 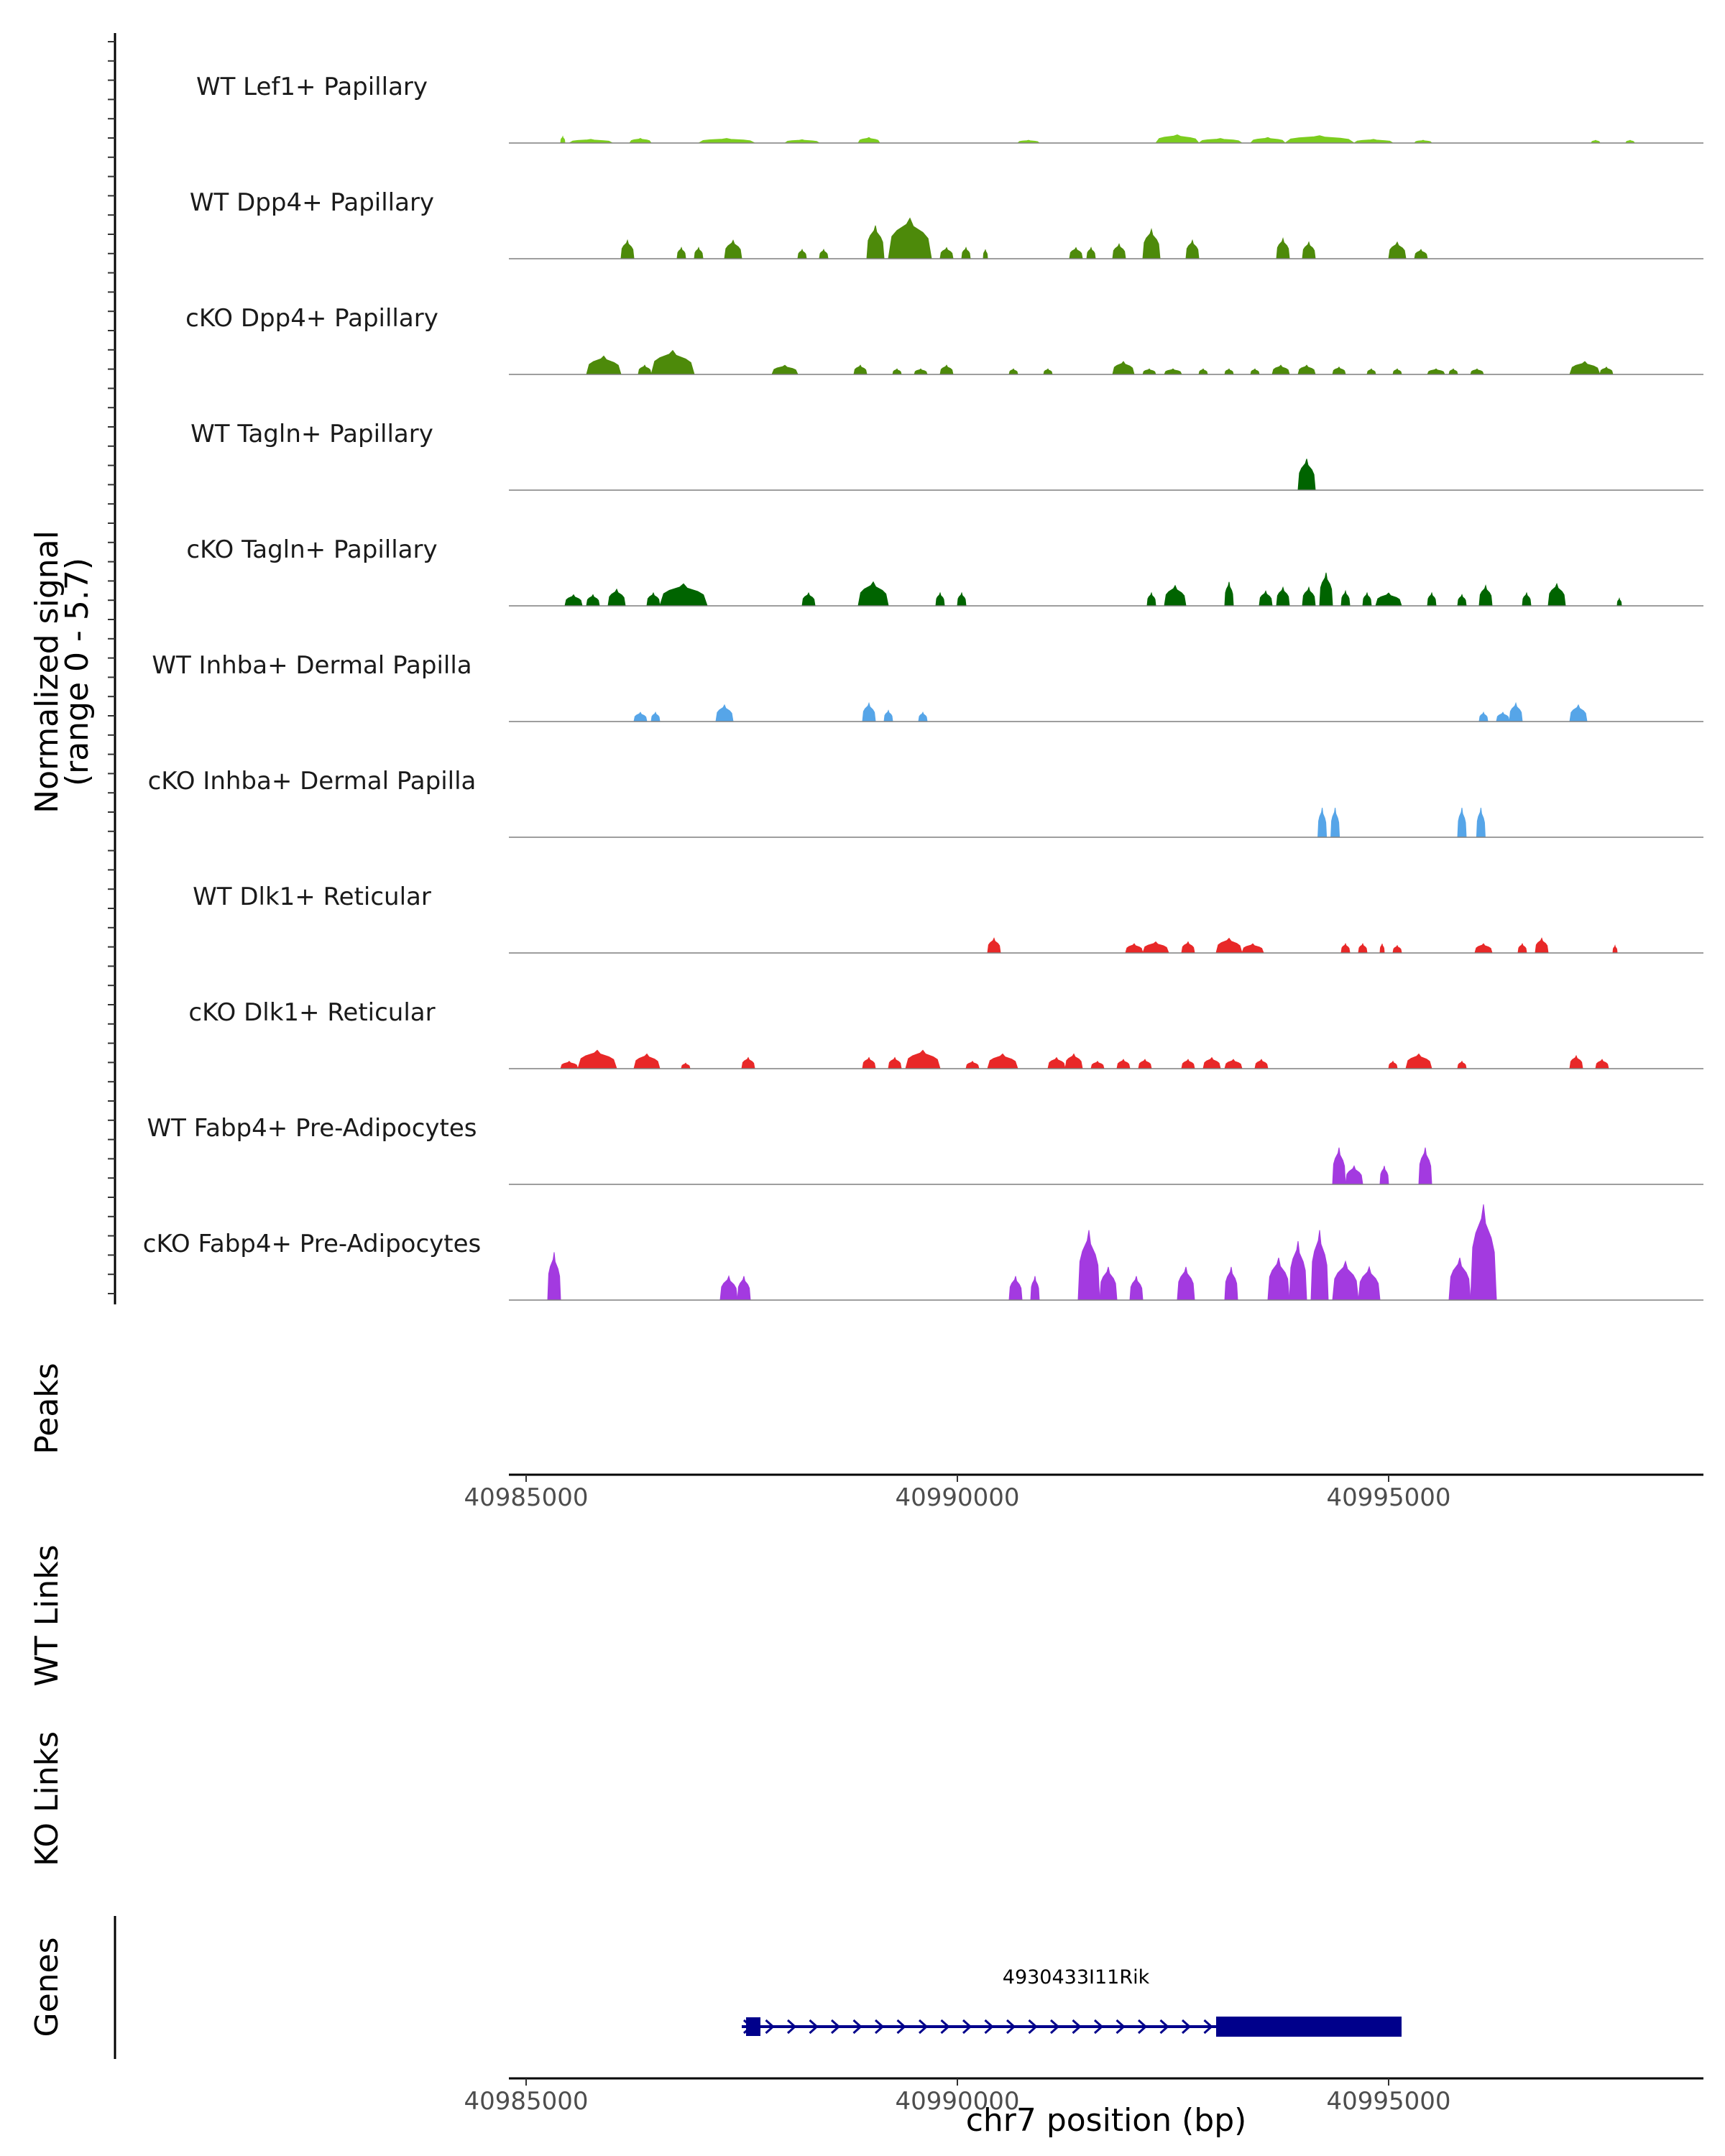 I want to click on genes-panel-label: Genes, so click(x=47, y=1987).